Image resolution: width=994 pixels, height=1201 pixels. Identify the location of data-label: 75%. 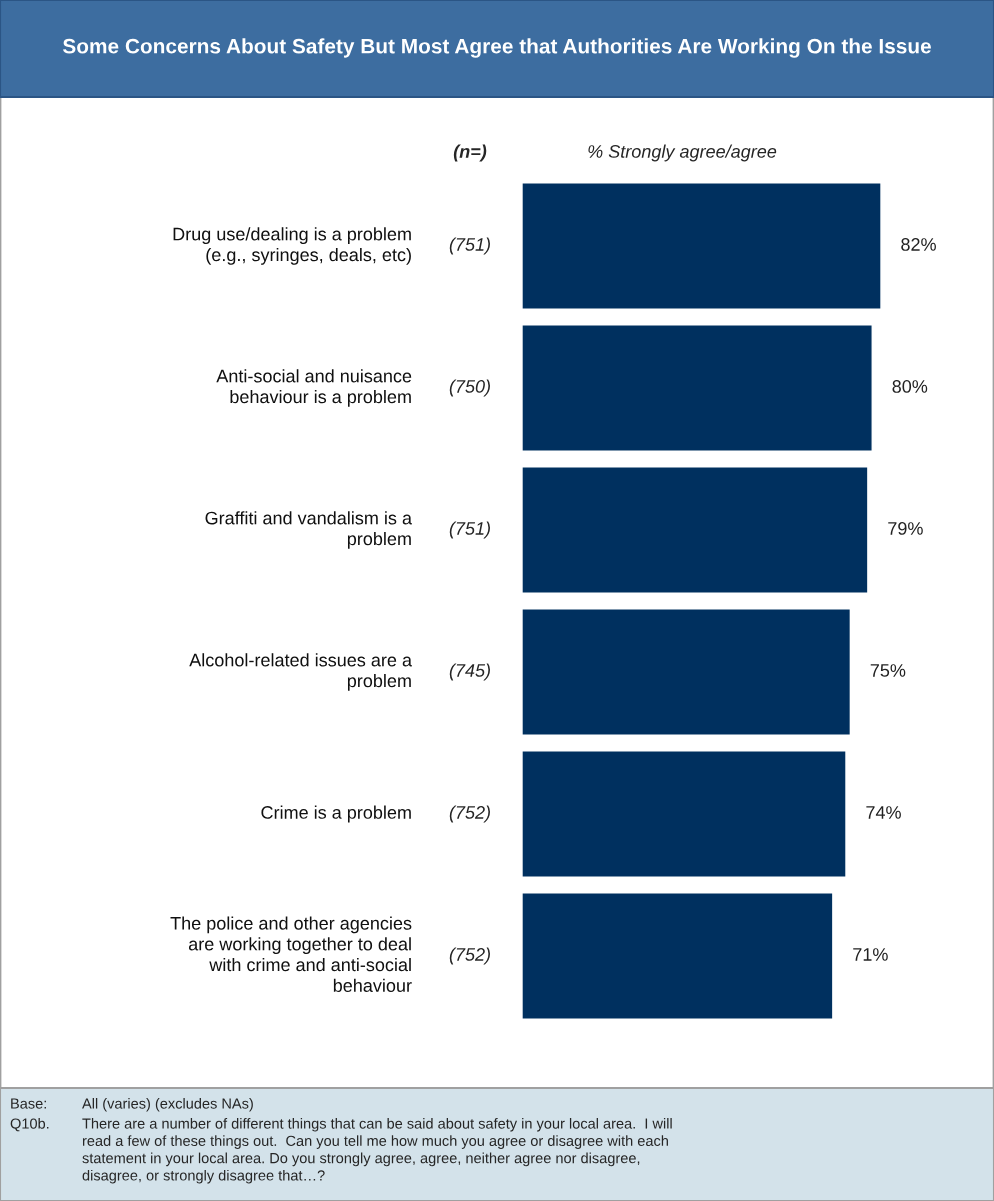
(888, 670).